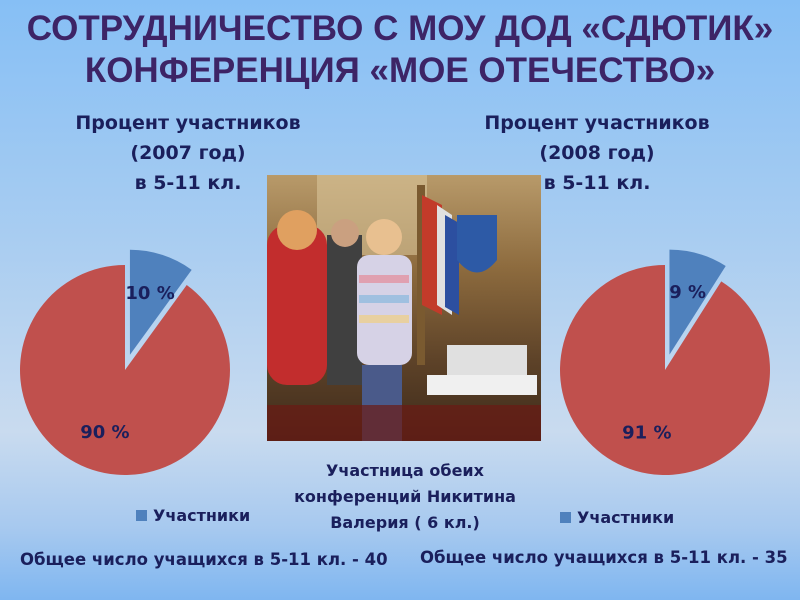 This screenshot has width=800, height=600. Describe the element at coordinates (604, 557) in the screenshot. I see `right-total-students: Общее число учащихся в 5-11 кл. - 35` at that location.